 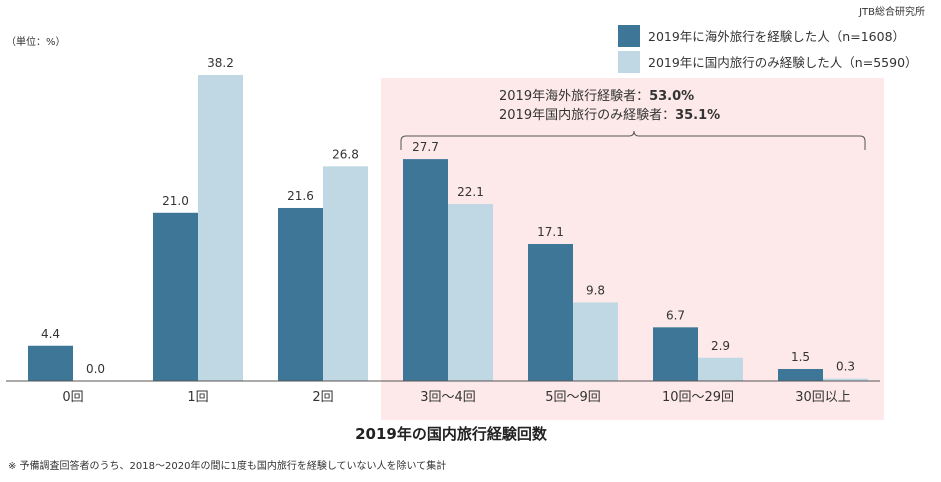 What do you see at coordinates (550, 232) in the screenshot?
I see `bar-value-label: 17.1` at bounding box center [550, 232].